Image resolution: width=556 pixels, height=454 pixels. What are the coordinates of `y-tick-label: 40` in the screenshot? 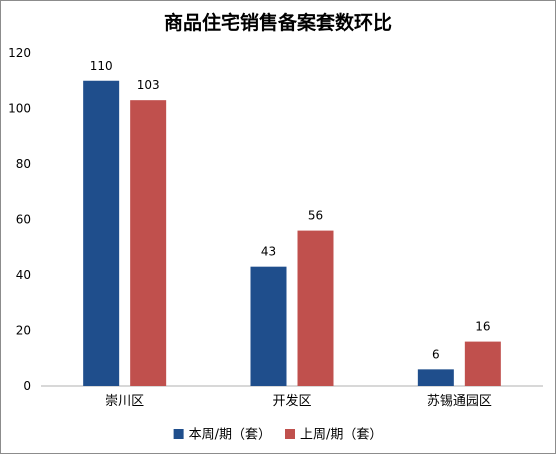 It's located at (23, 275).